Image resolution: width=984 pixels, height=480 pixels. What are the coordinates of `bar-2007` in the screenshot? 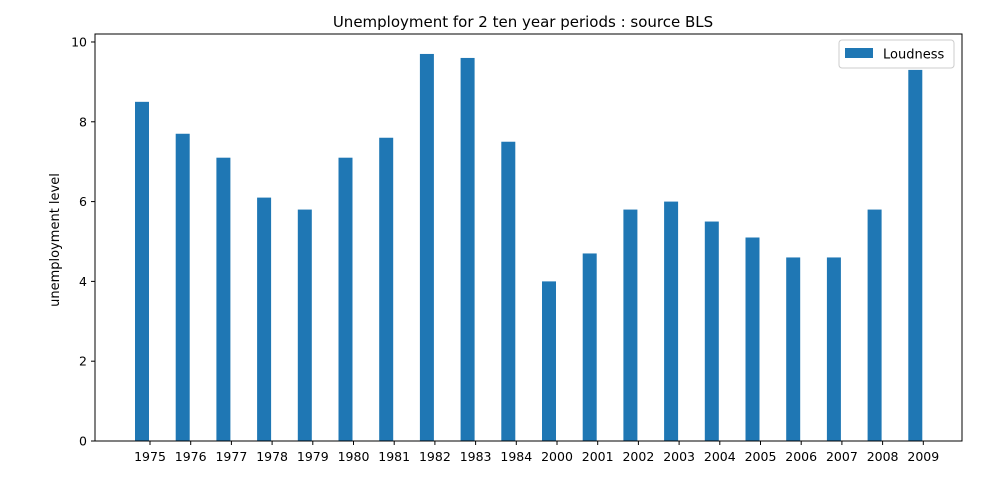 It's located at (833, 349).